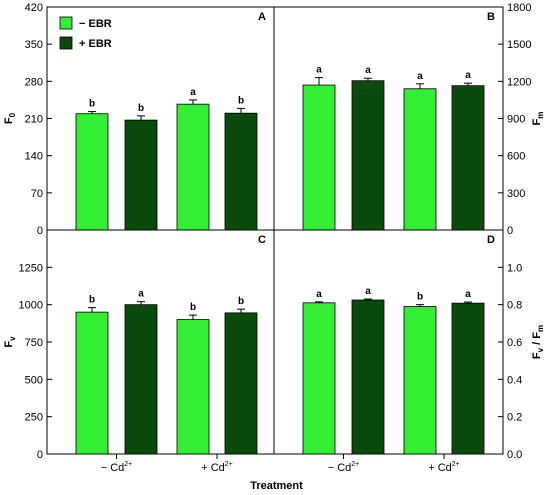 This screenshot has height=495, width=550. Describe the element at coordinates (491, 17) in the screenshot. I see `panel-label-B: B` at that location.